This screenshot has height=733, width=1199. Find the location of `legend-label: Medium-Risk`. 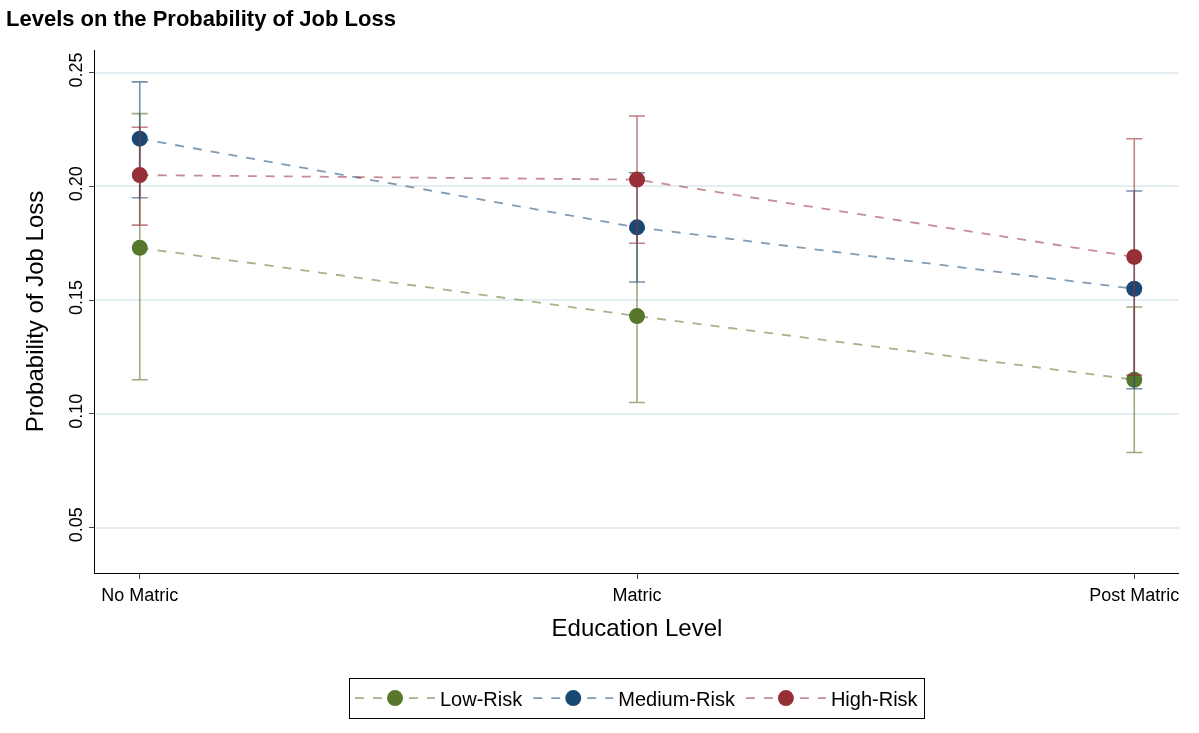

legend-label: Medium-Risk is located at coordinates (677, 698).